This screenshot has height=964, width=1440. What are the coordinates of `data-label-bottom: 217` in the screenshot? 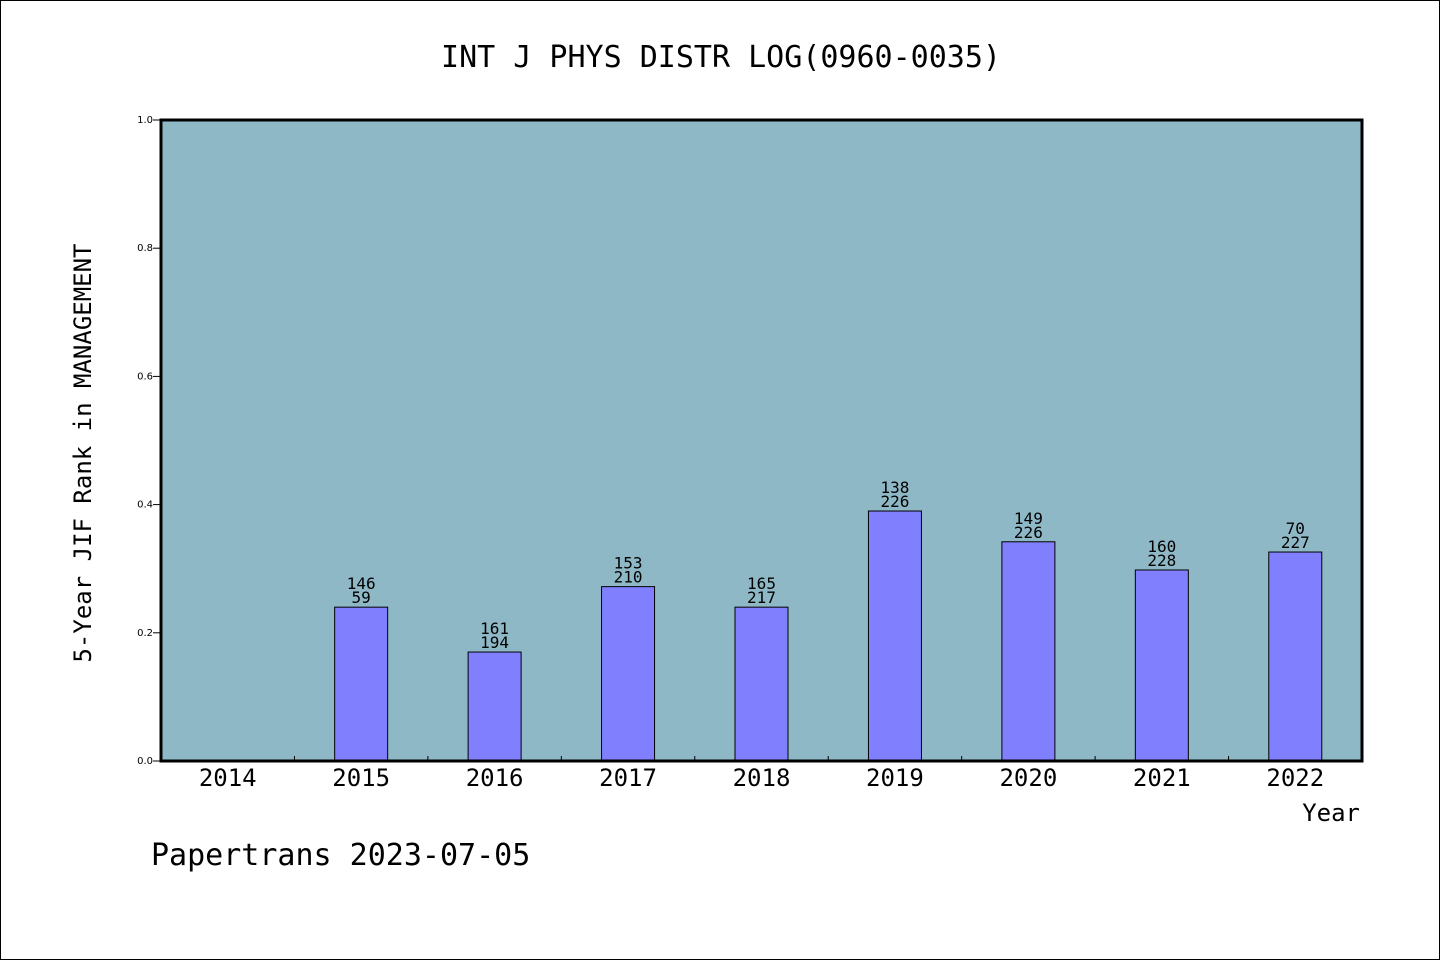 It's located at (761, 597).